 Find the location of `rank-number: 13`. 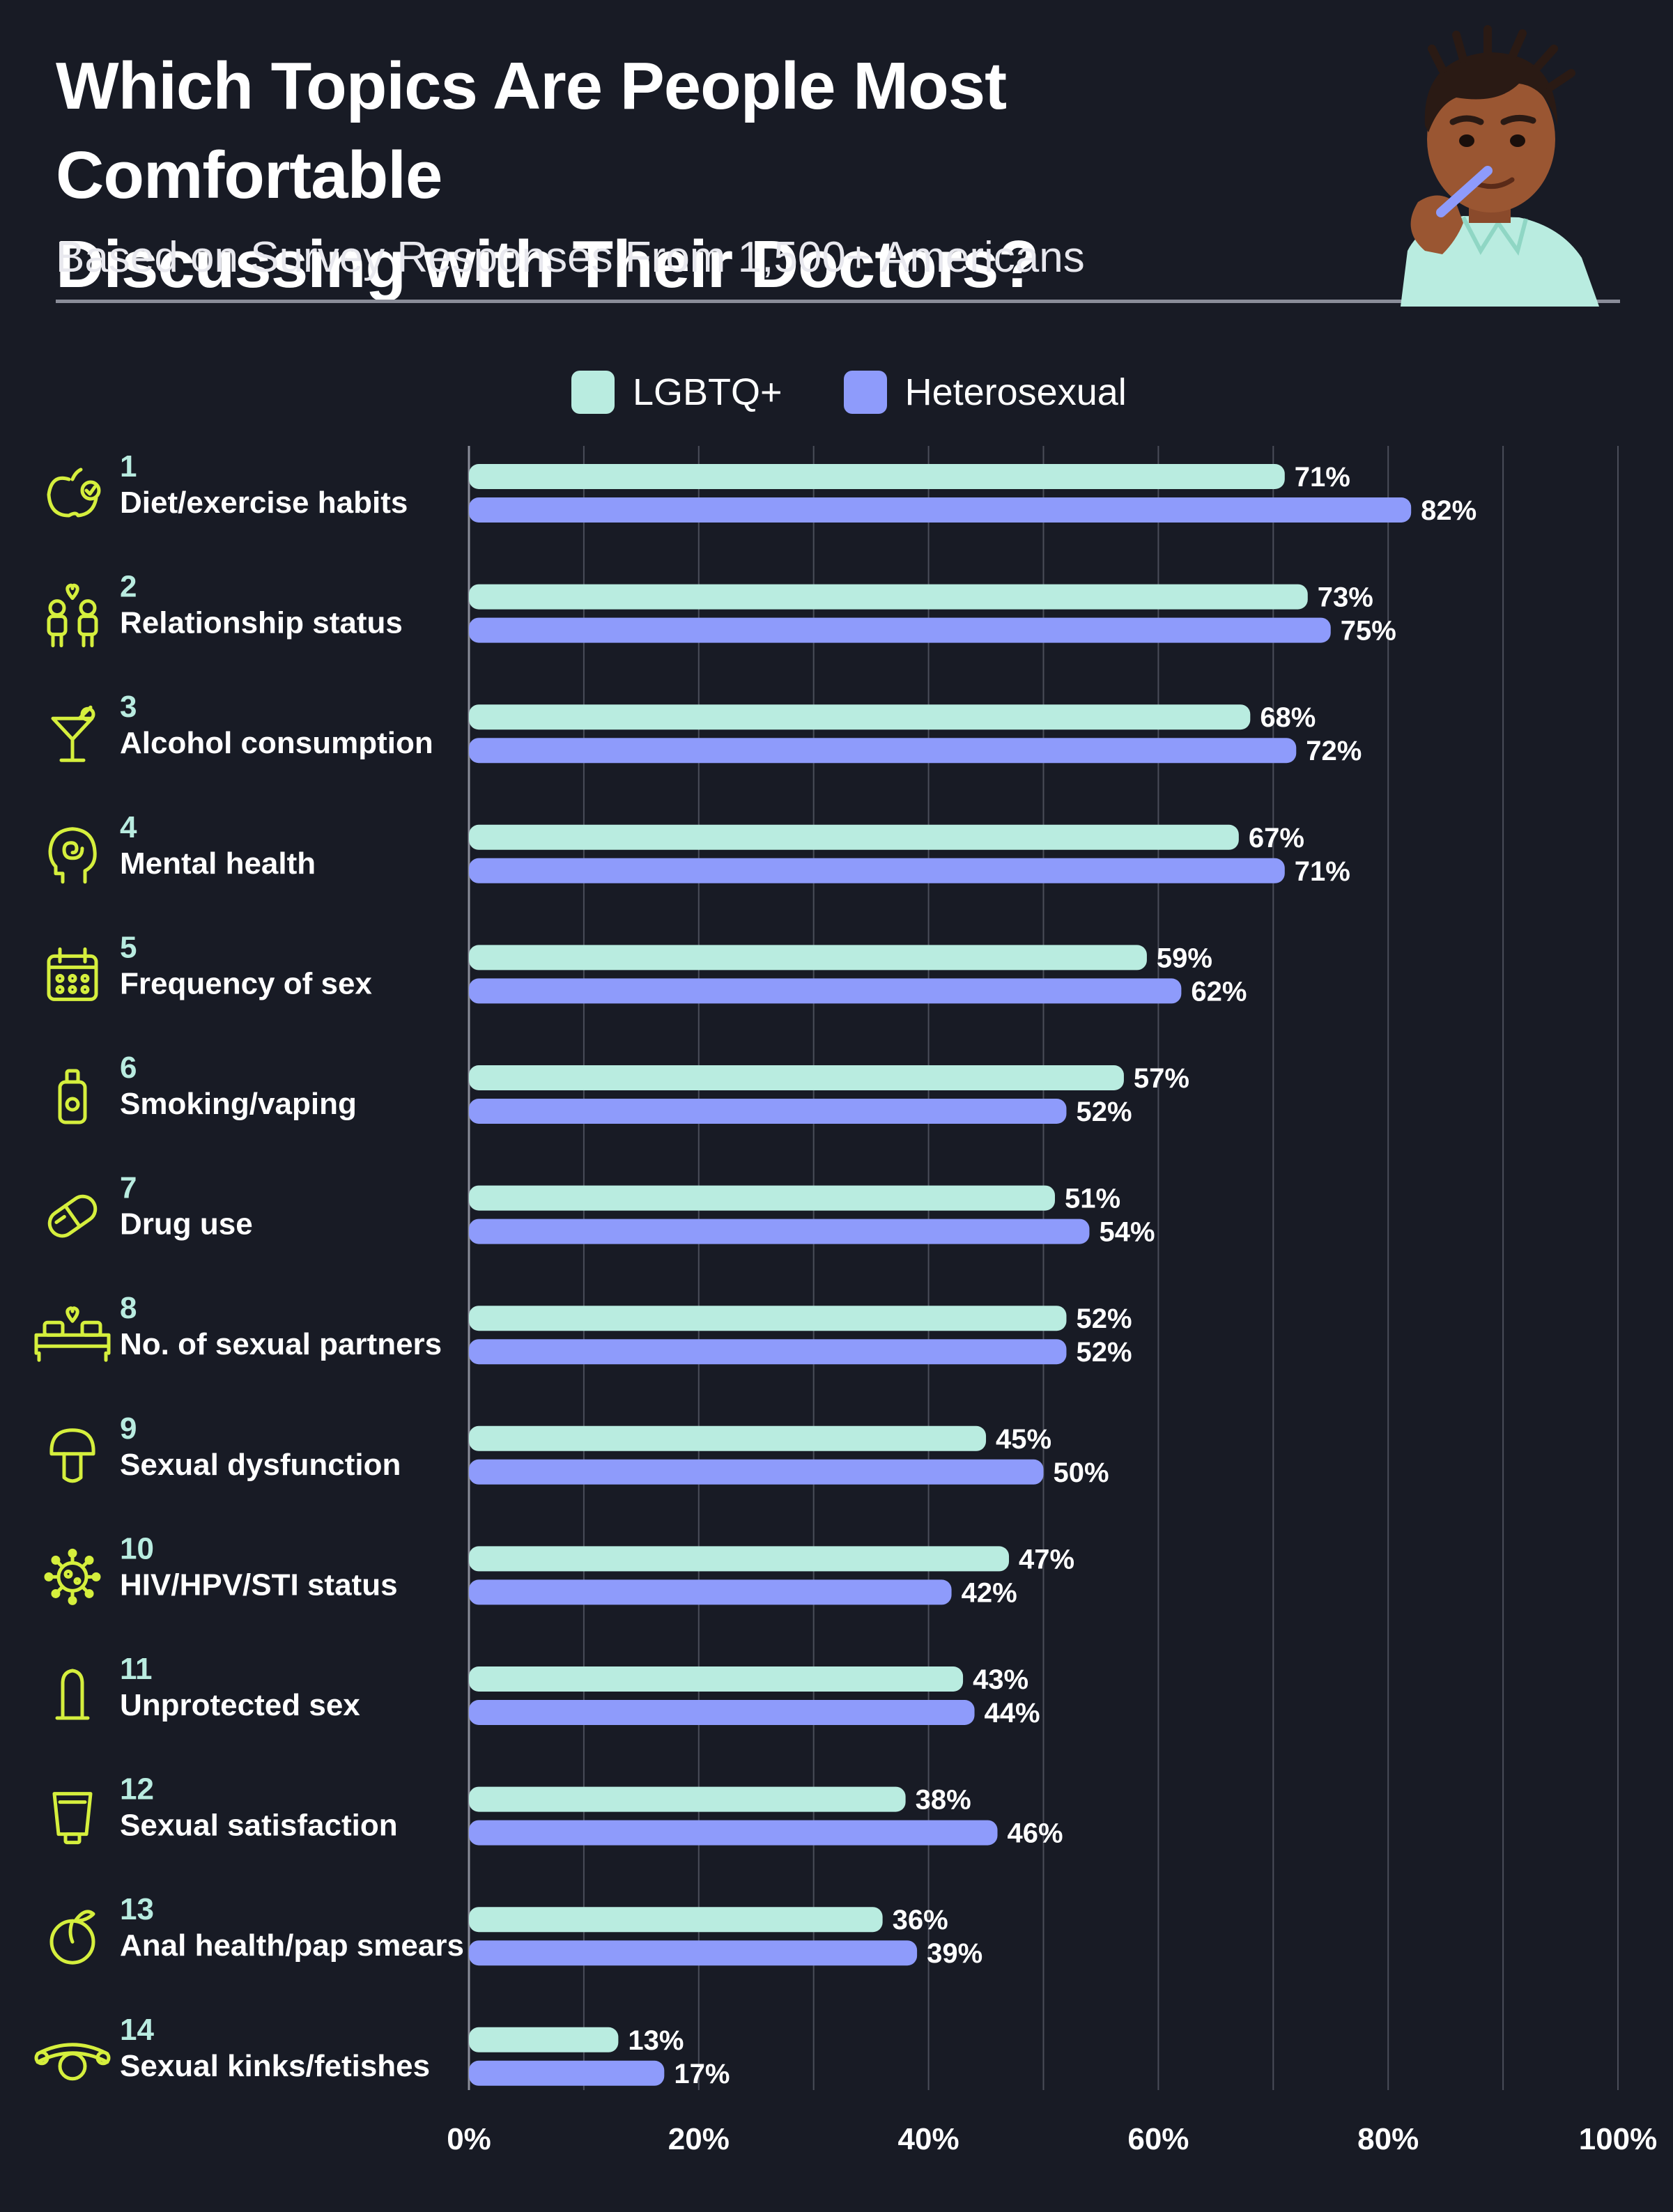

rank-number: 13 is located at coordinates (137, 1909).